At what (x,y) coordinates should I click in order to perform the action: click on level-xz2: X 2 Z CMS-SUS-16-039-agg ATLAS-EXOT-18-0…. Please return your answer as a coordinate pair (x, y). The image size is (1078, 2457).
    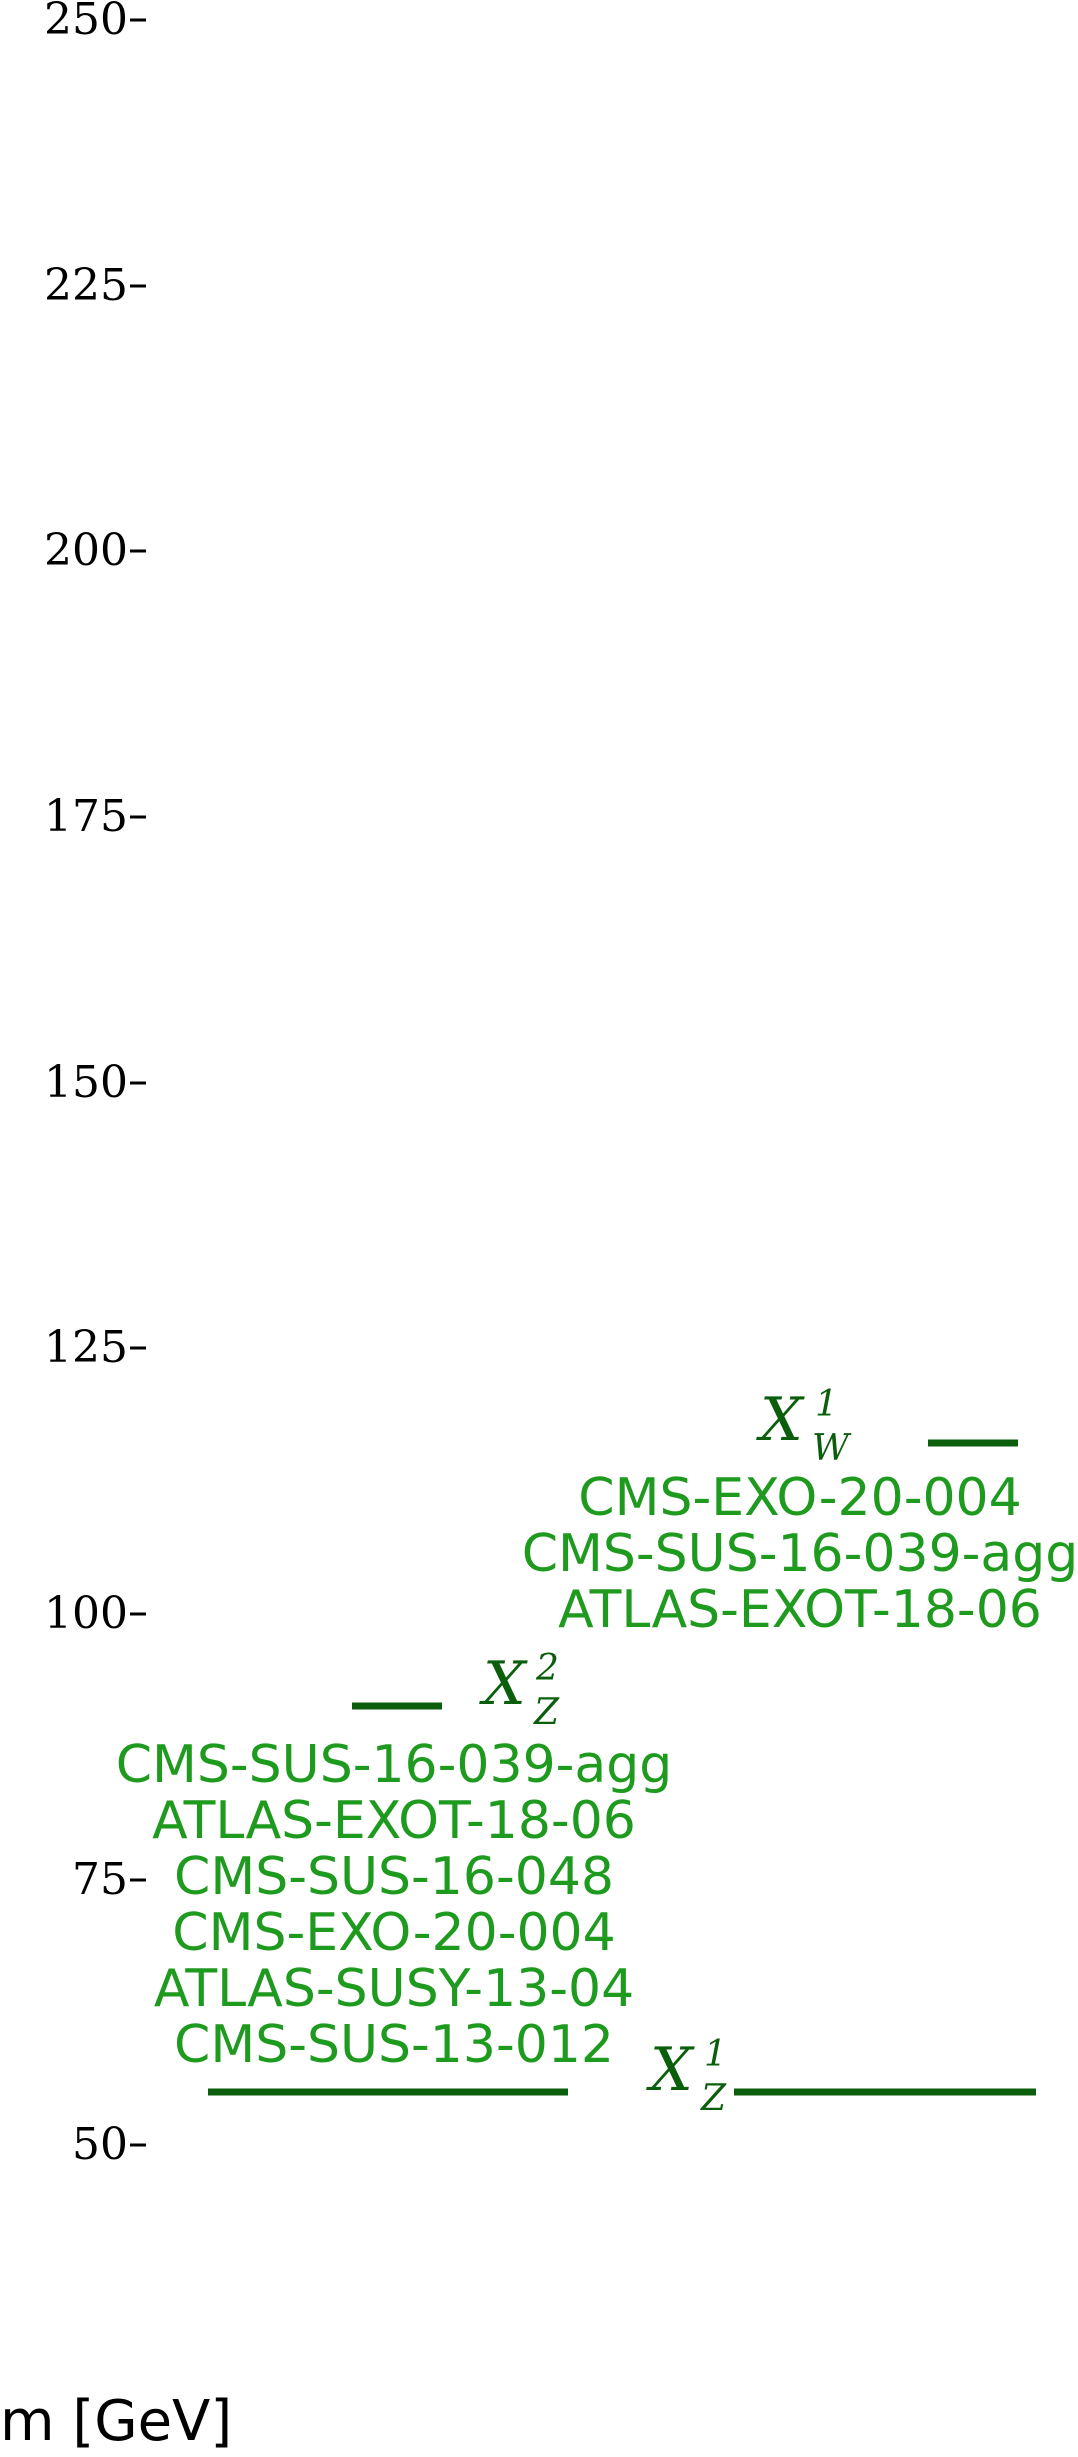
    Looking at the image, I should click on (394, 1861).